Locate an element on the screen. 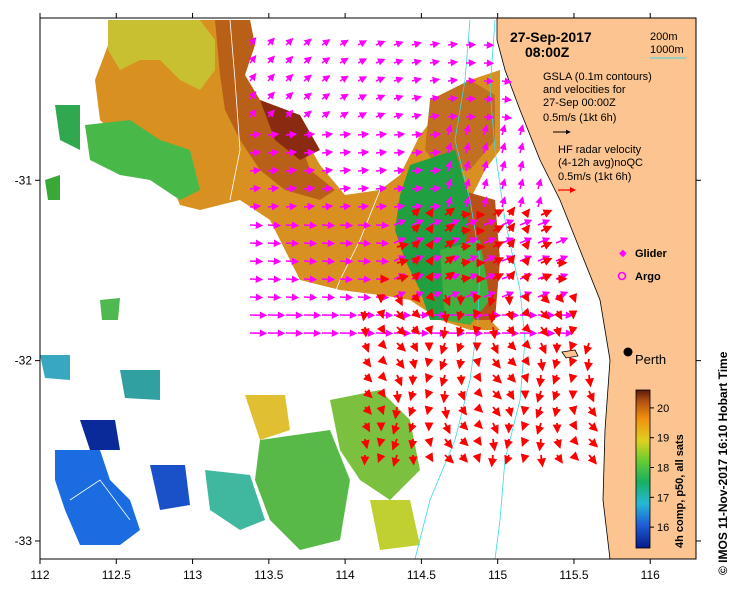 This screenshot has height=592, width=739. gsla-contour is located at coordinates (235, 110).